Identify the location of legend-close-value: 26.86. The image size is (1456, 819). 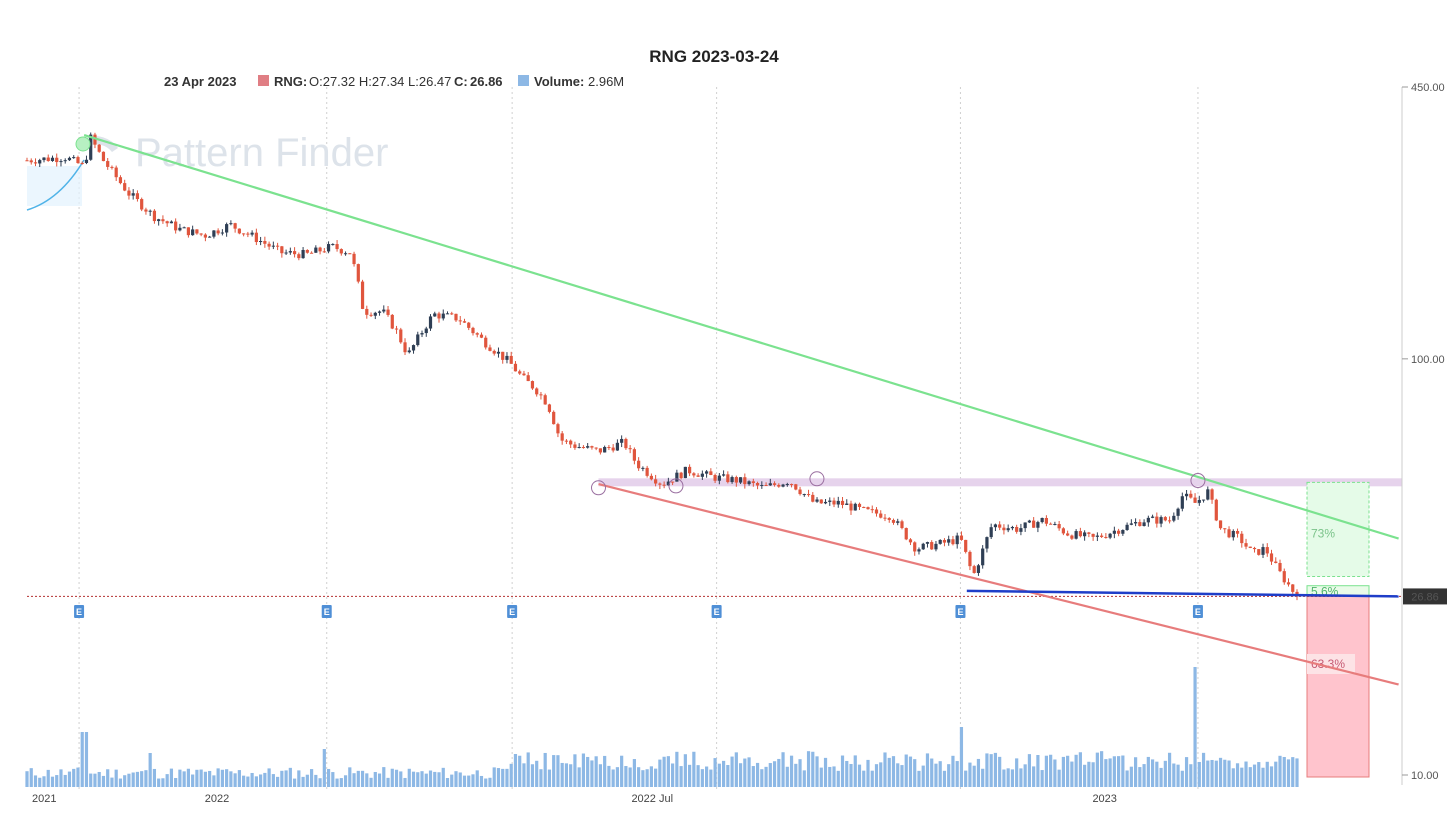
(486, 81).